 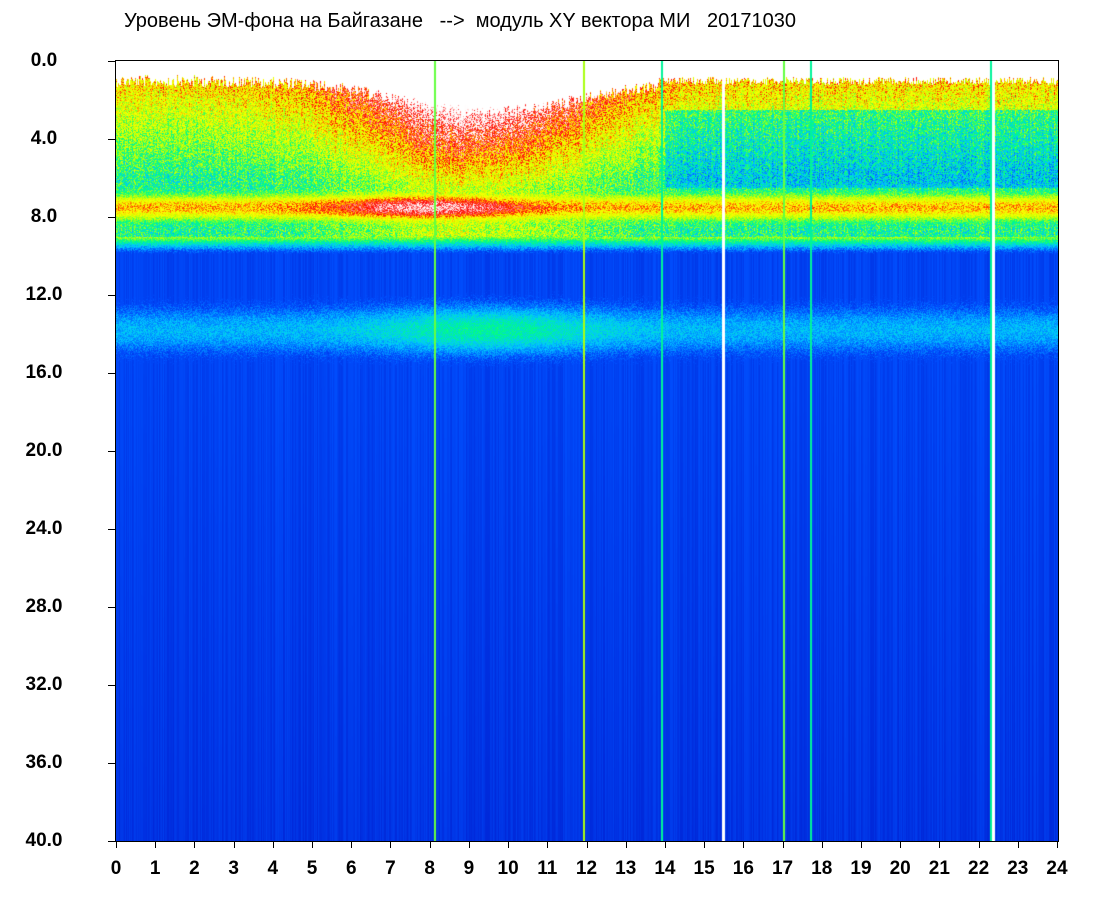 What do you see at coordinates (1018, 868) in the screenshot?
I see `x-tick-label: 23` at bounding box center [1018, 868].